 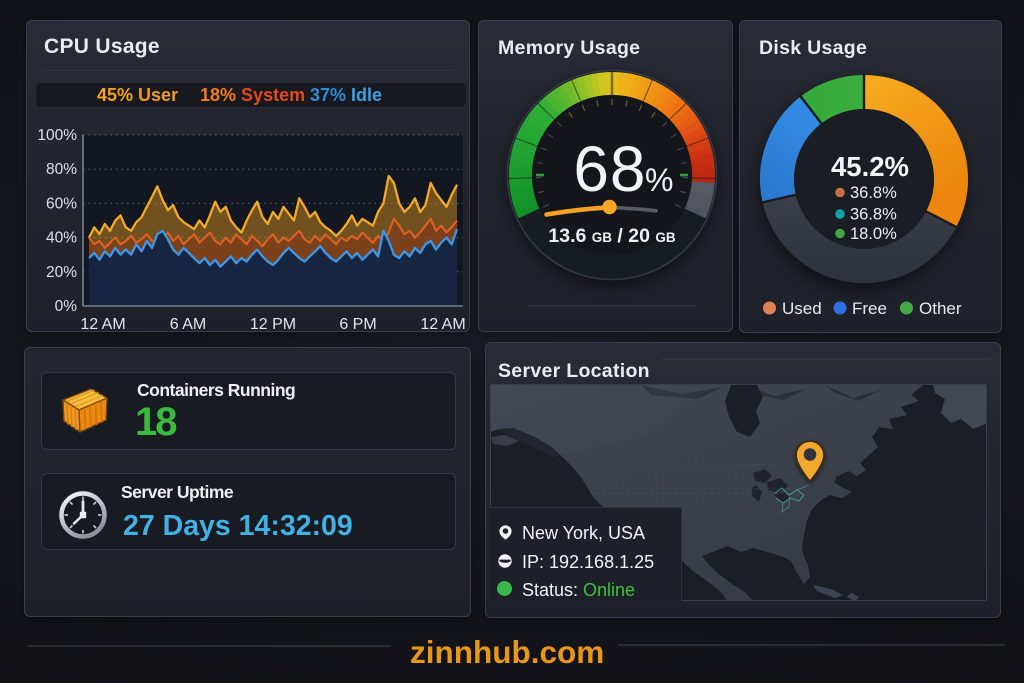 What do you see at coordinates (61, 272) in the screenshot?
I see `svg-text: 20%` at bounding box center [61, 272].